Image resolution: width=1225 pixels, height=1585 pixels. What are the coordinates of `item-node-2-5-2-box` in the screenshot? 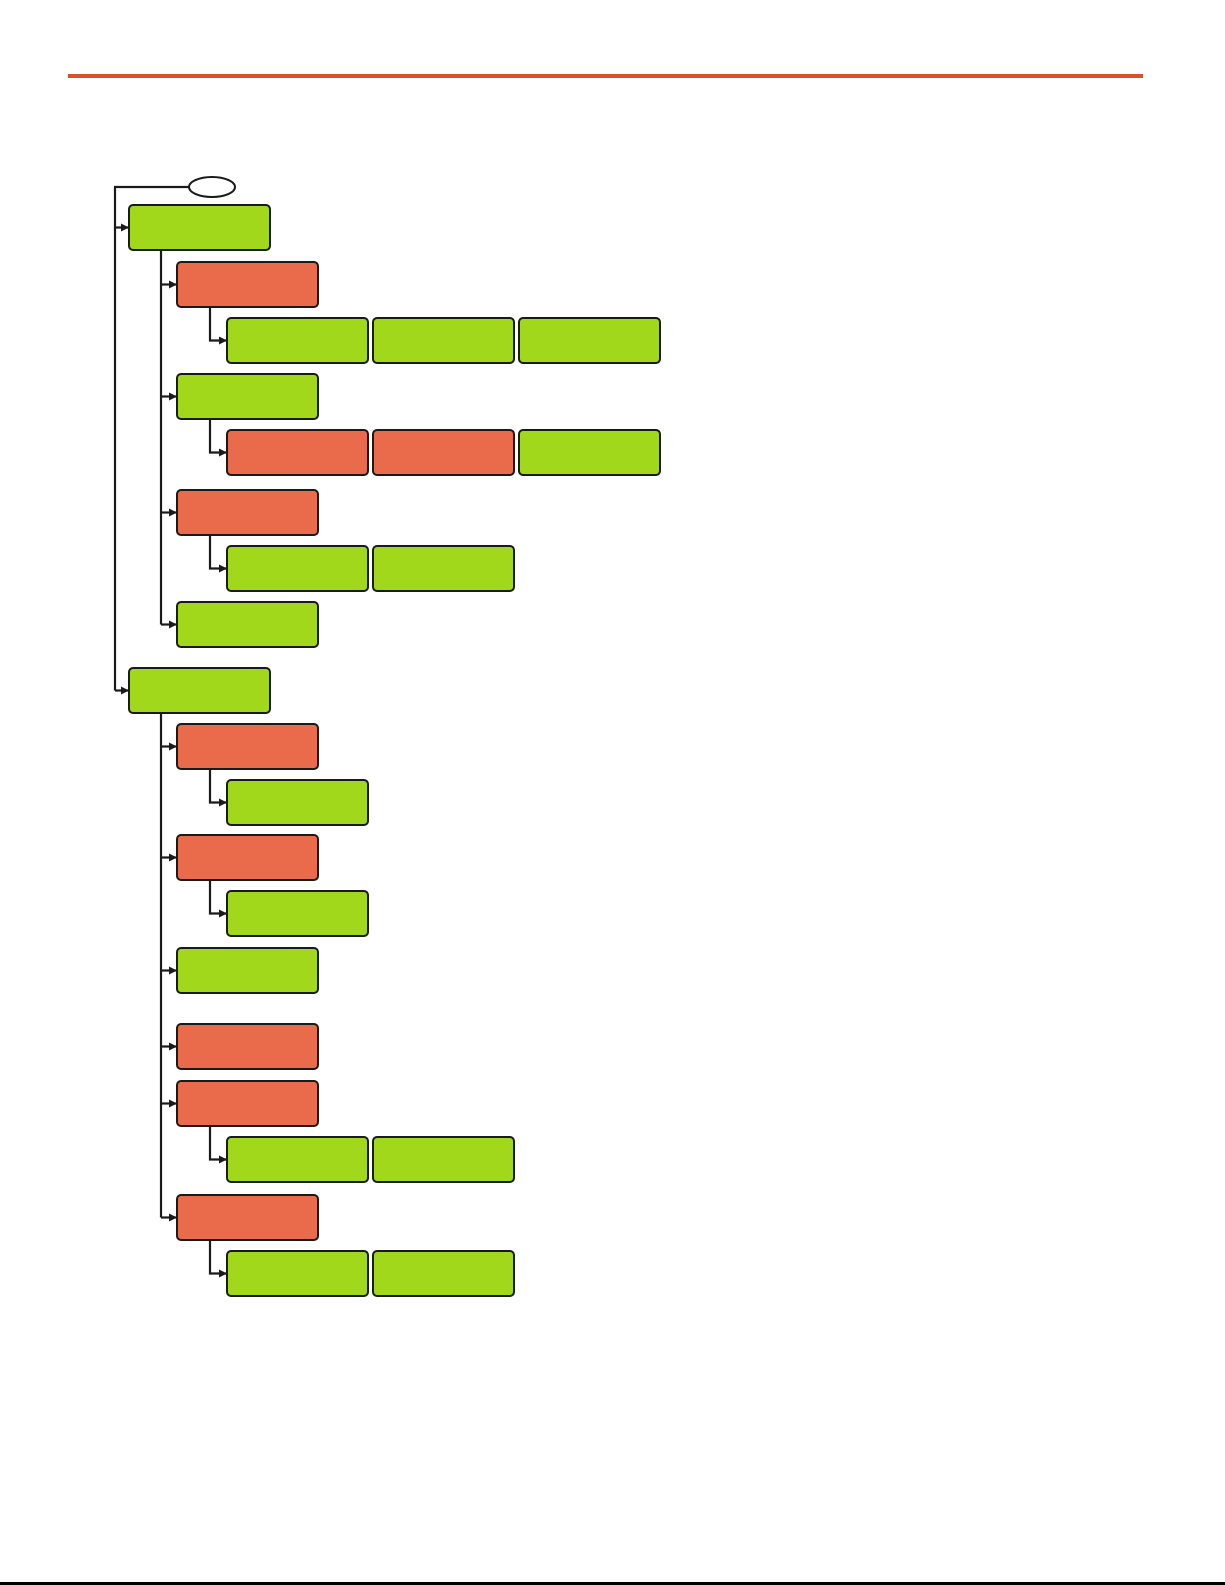 It's located at (443, 1159).